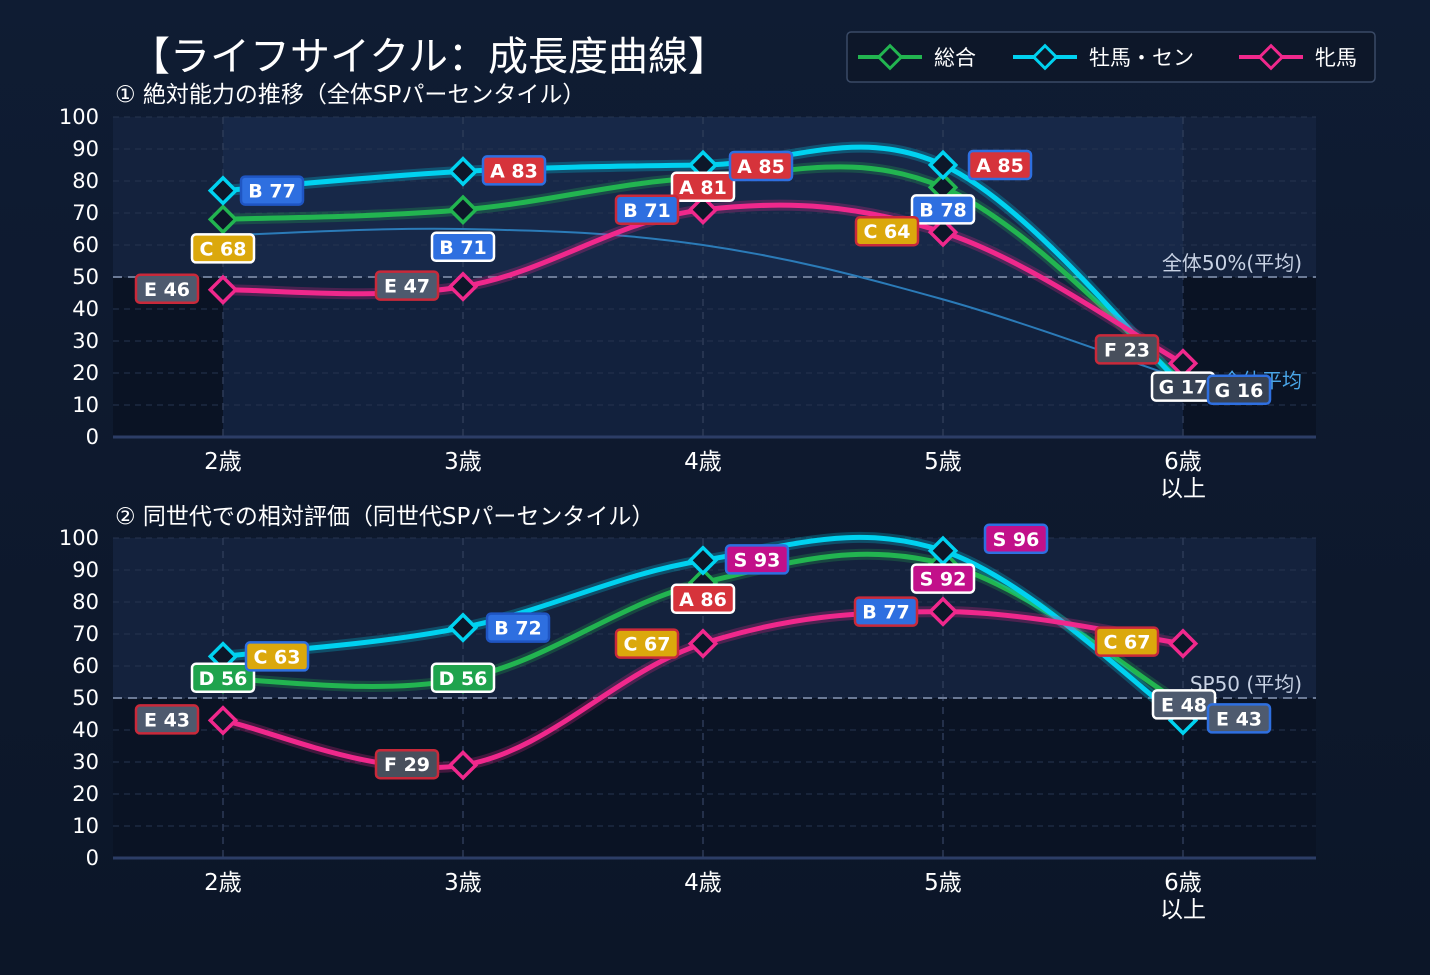  Describe the element at coordinates (92, 437) in the screenshot. I see `y-tick-0-0: 0` at that location.